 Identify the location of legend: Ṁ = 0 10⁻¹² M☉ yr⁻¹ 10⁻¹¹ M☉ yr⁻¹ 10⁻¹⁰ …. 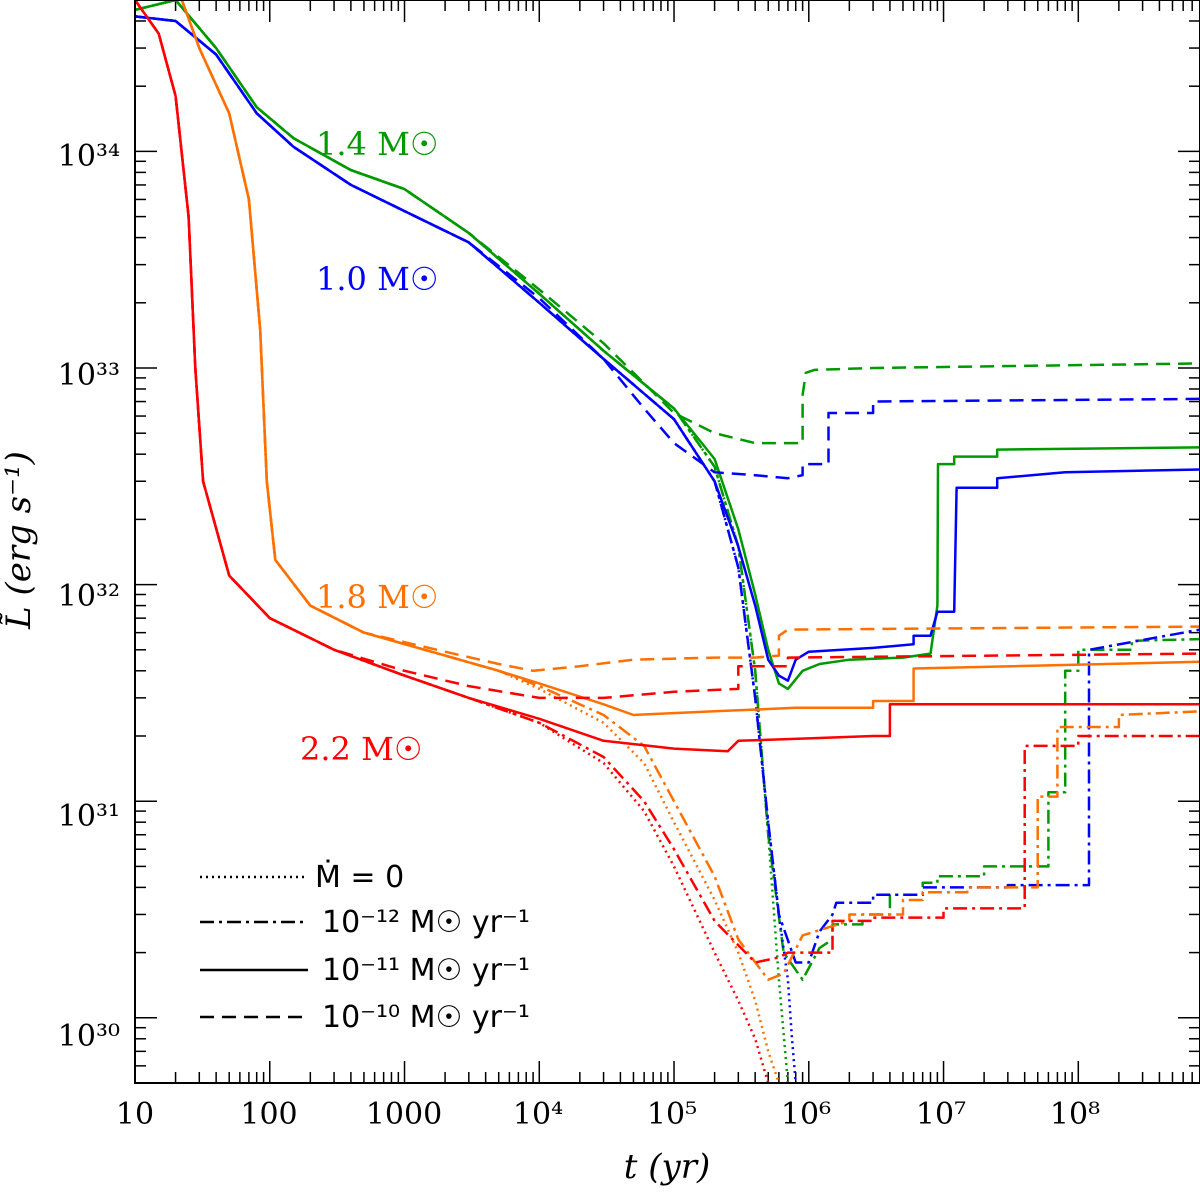
(365, 947).